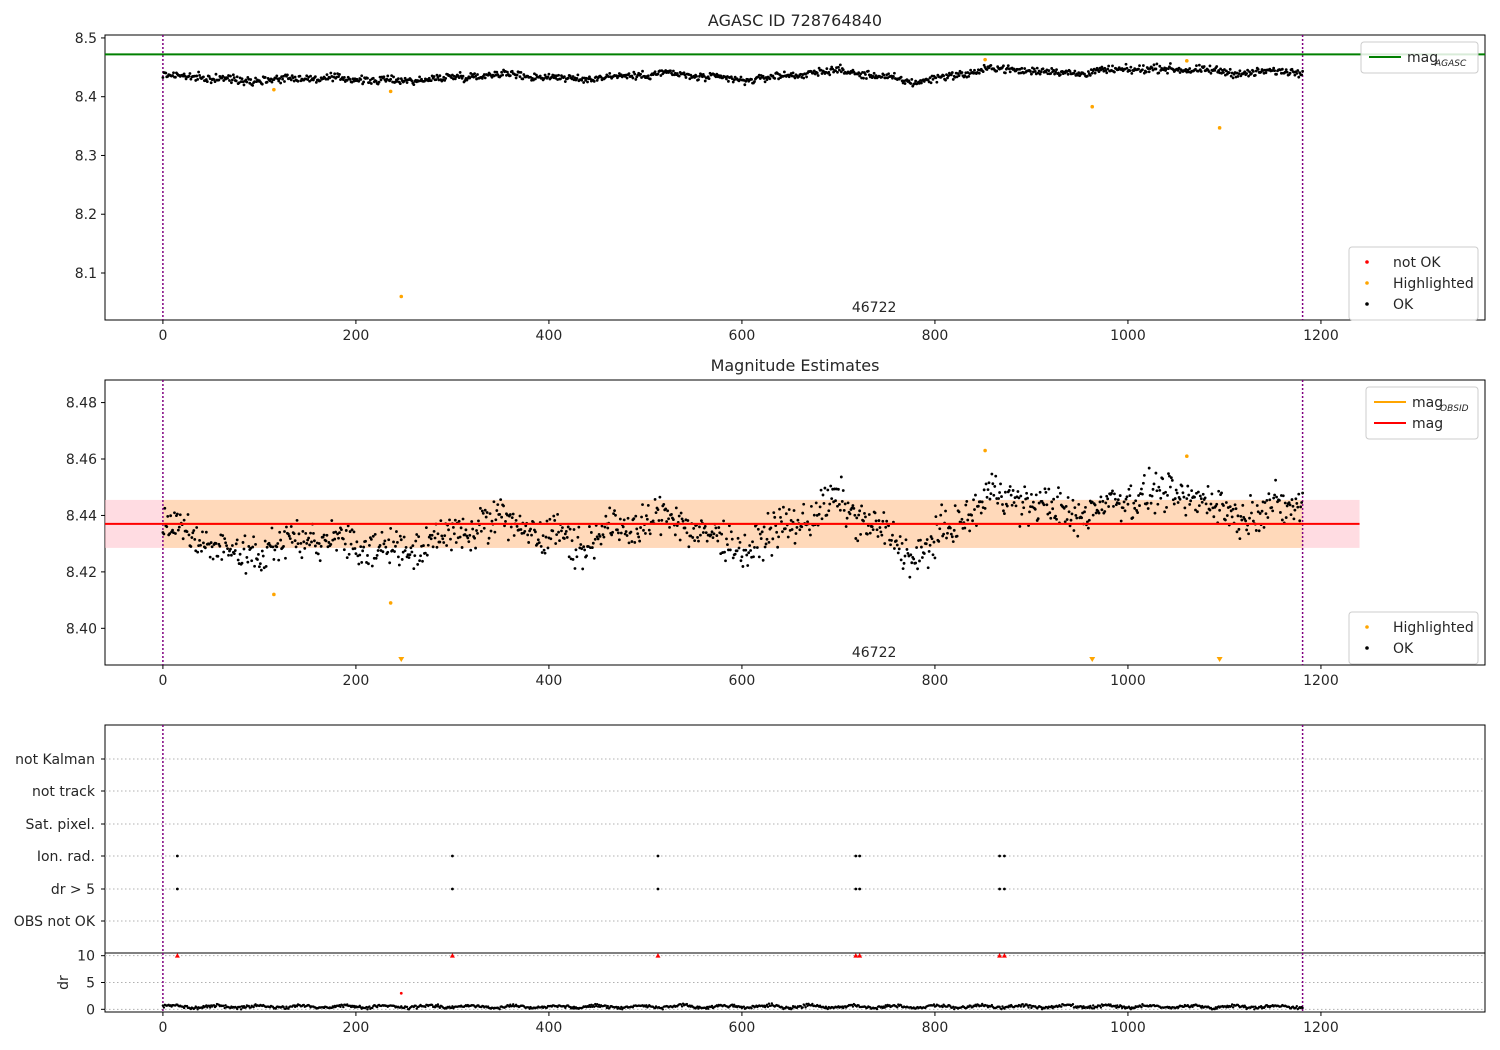 The width and height of the screenshot is (1500, 1050). I want to click on legend-subscript: OBSID, so click(1454, 409).